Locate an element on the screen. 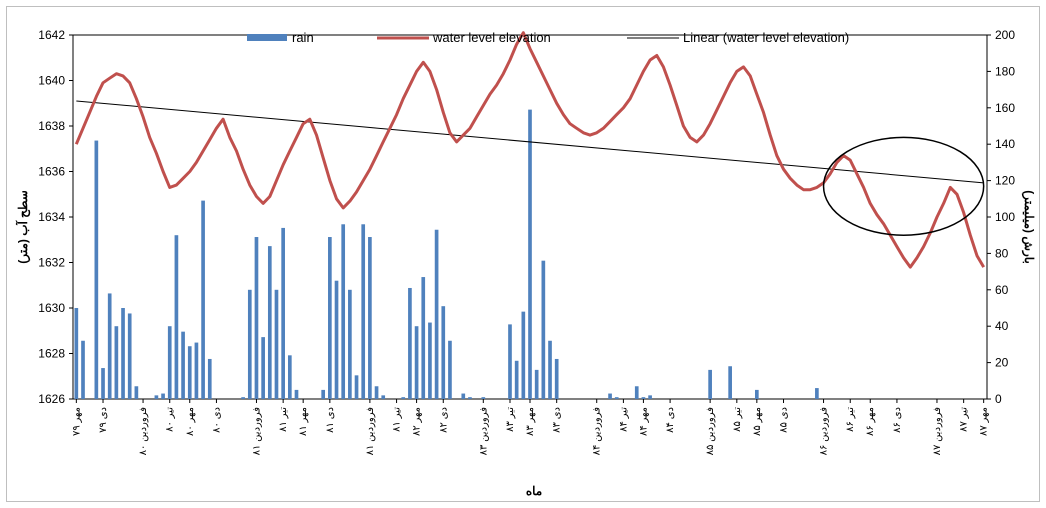 The image size is (1046, 508). x-tick-label: دی ۸۵ is located at coordinates (784, 420).